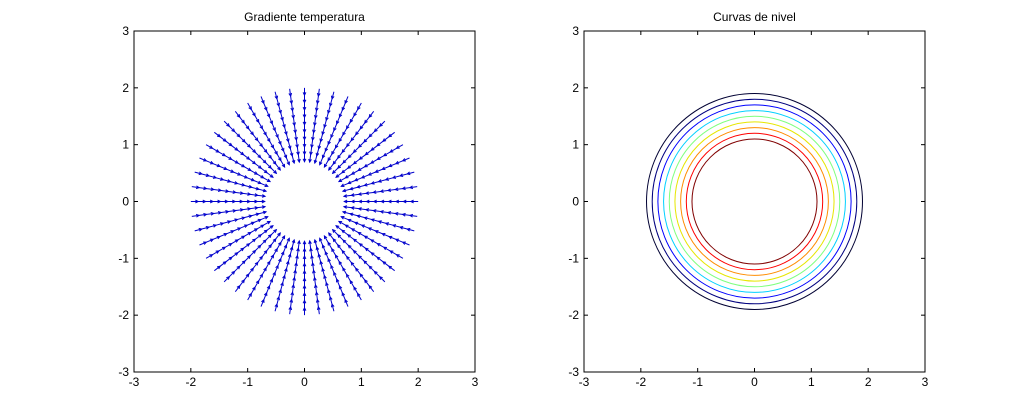  What do you see at coordinates (575, 145) in the screenshot?
I see `y-tick-label: 1` at bounding box center [575, 145].